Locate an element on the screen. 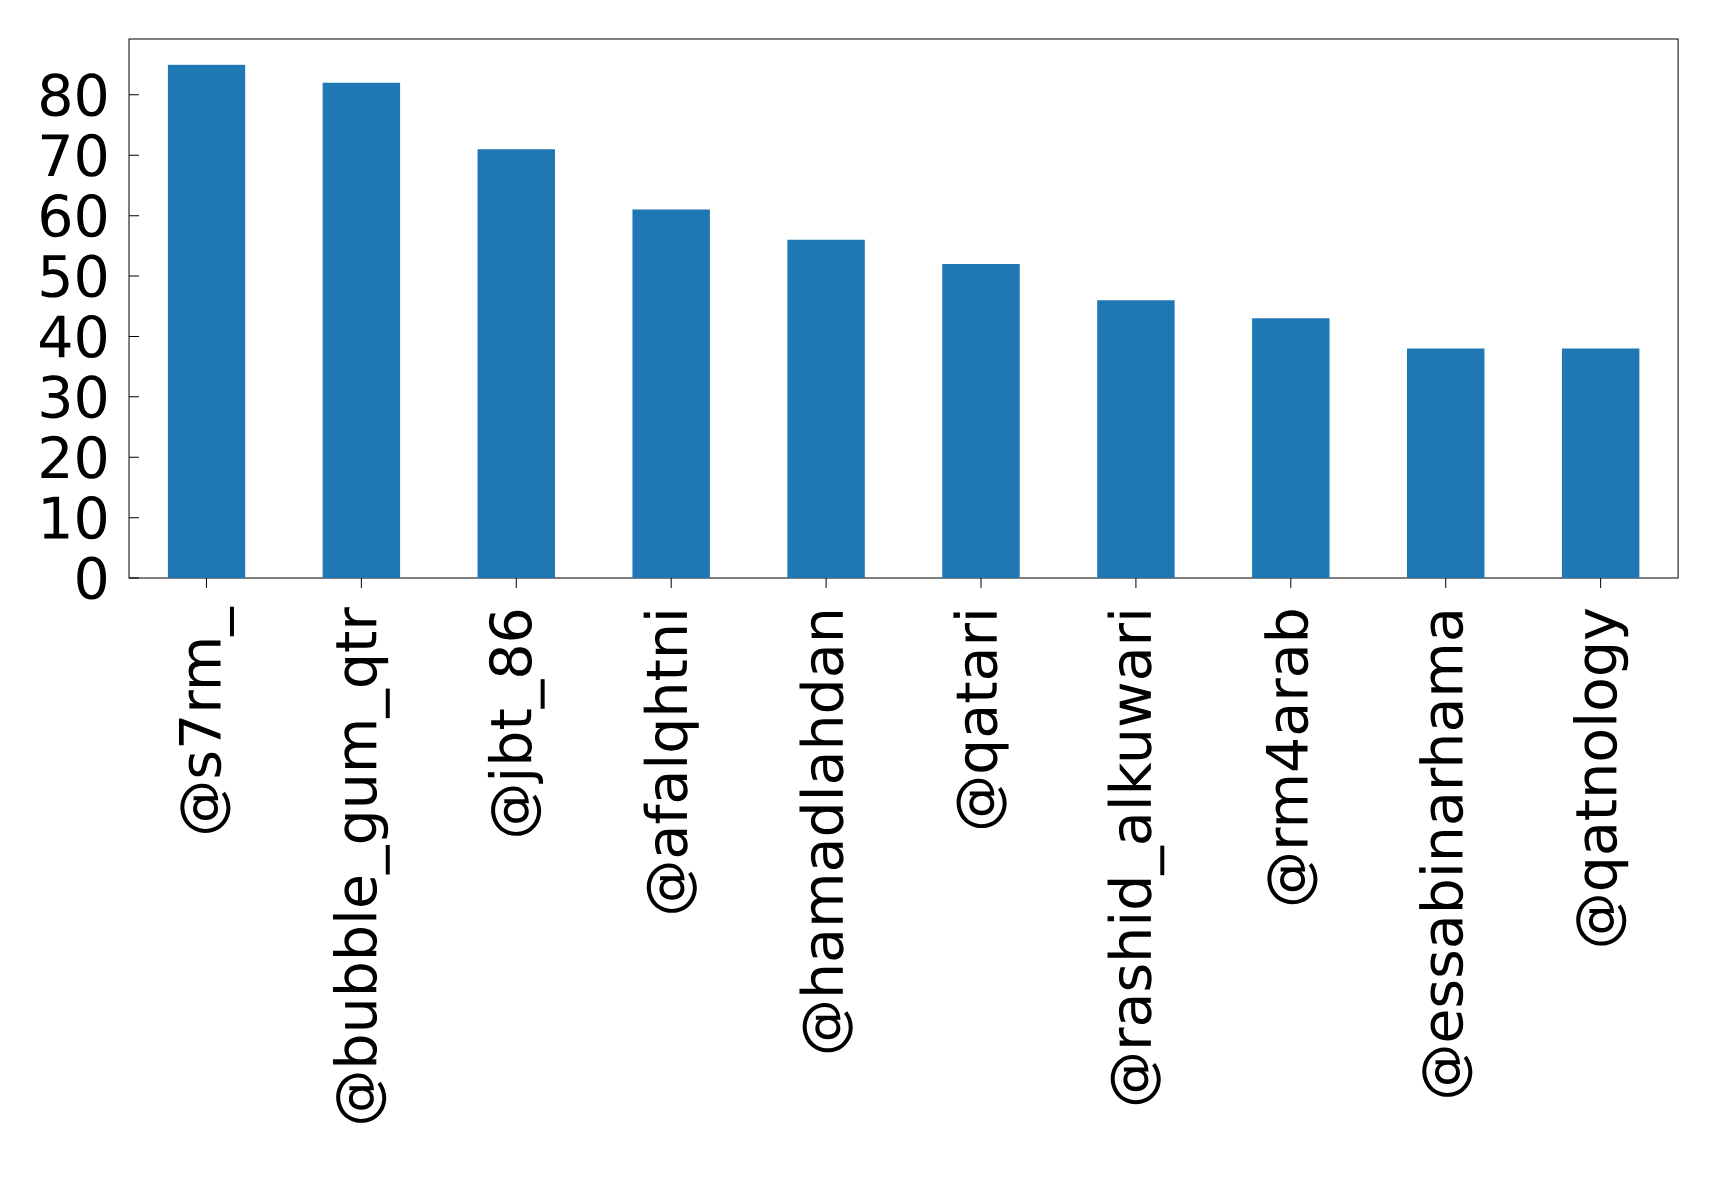 The width and height of the screenshot is (1719, 1197). x-tick-label: @afalqhtni is located at coordinates (671, 762).